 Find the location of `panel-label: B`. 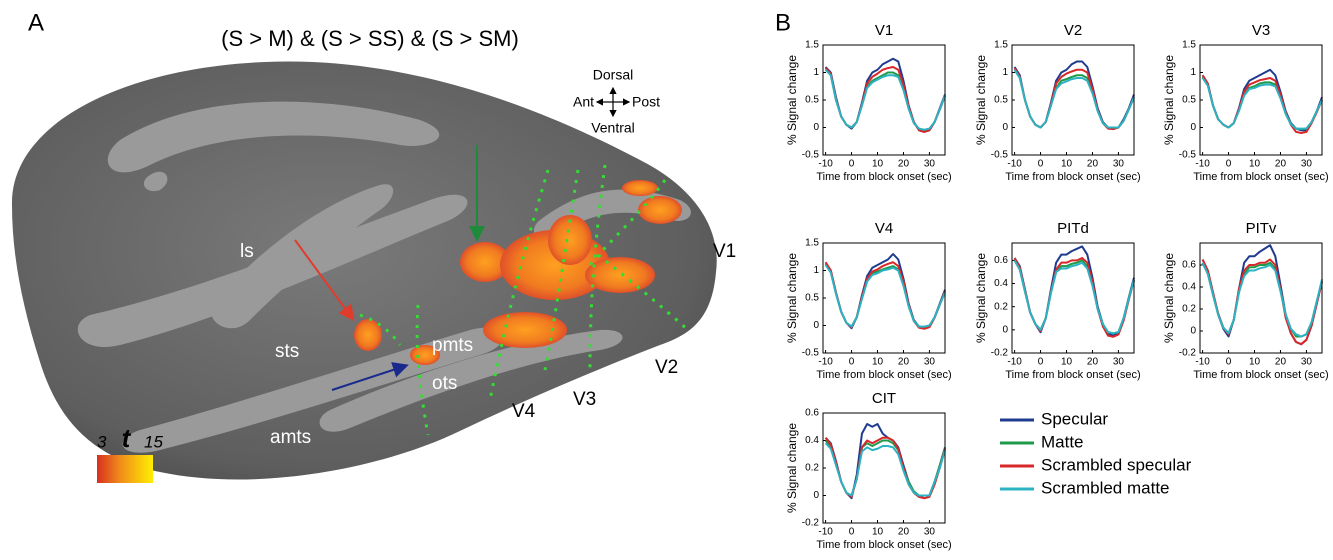

panel-label: B is located at coordinates (783, 22).